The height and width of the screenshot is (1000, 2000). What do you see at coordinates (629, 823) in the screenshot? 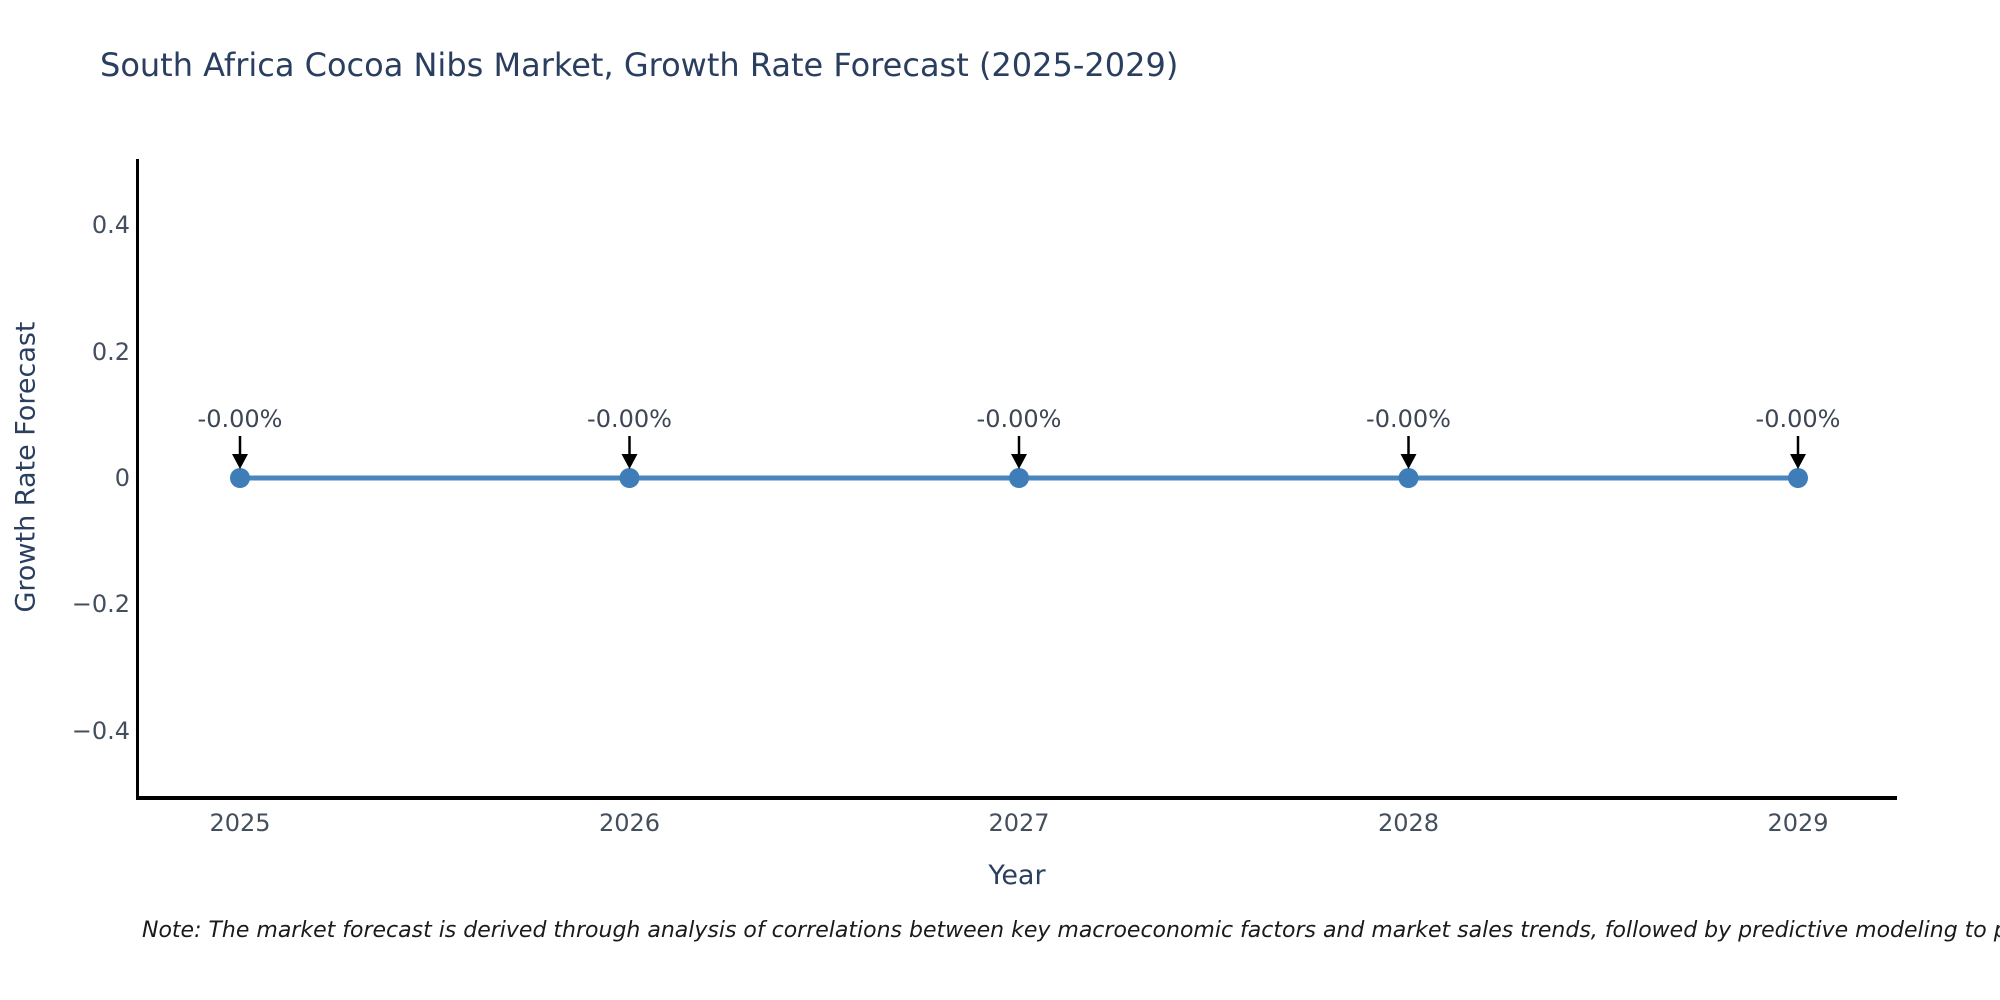
I see `x-tick-label: 2026` at bounding box center [629, 823].